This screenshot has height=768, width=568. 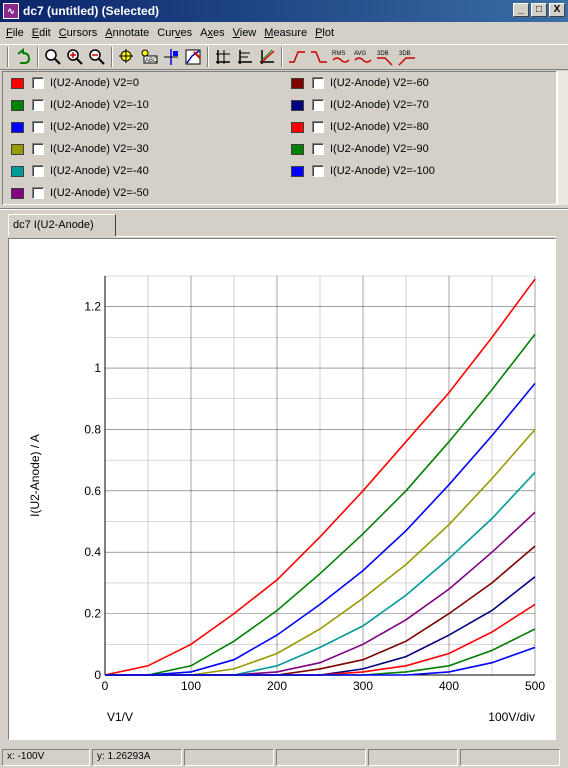 What do you see at coordinates (363, 686) in the screenshot?
I see `x-tick-label: 300` at bounding box center [363, 686].